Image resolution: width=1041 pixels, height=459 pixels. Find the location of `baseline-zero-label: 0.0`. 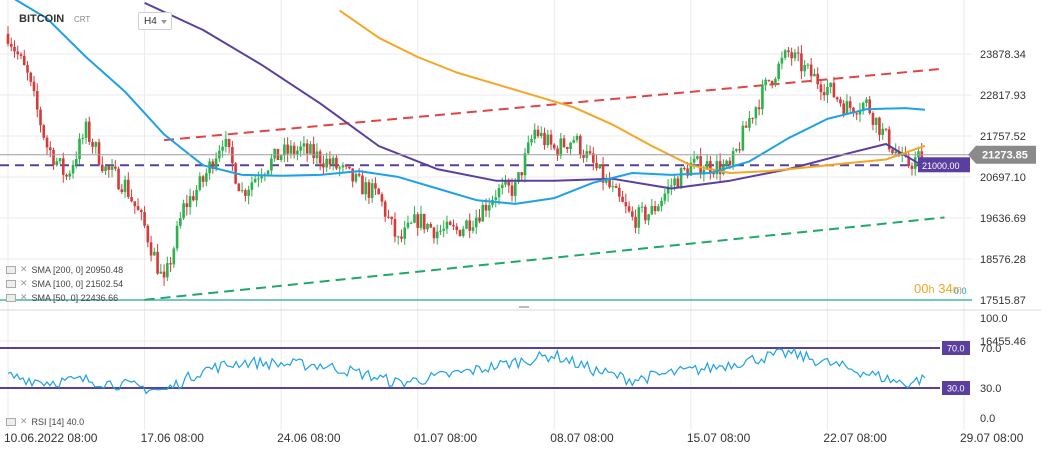

baseline-zero-label: 0.0 is located at coordinates (960, 291).